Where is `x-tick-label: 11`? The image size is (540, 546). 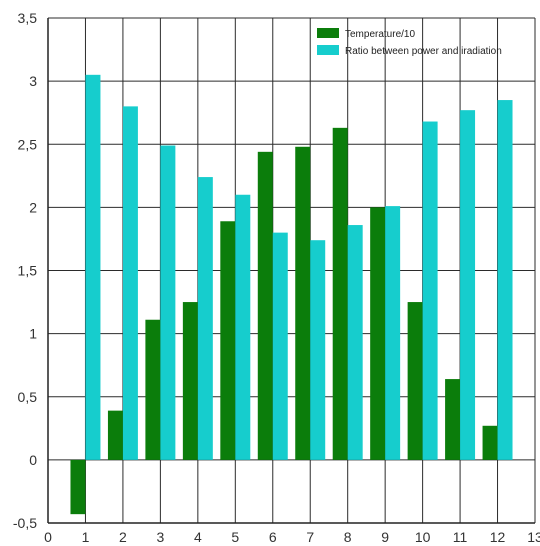
x-tick-label: 11 is located at coordinates (460, 537).